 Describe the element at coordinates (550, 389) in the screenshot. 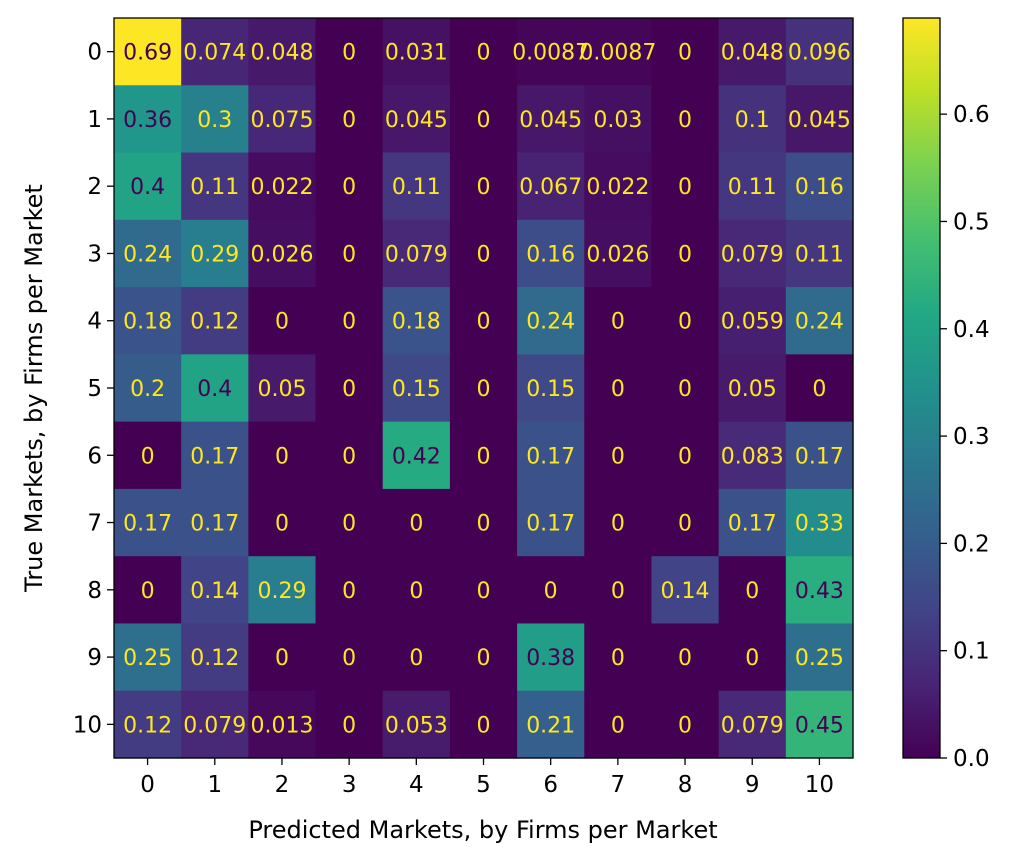

I see `cell-value-label: 0.15` at that location.